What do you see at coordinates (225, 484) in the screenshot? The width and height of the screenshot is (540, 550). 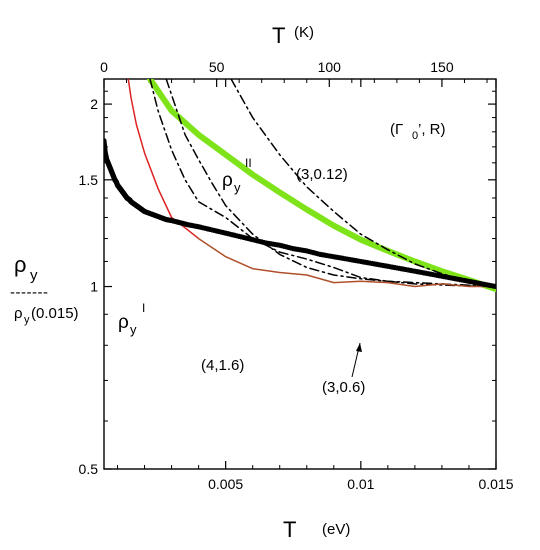 I see `x-tick-label: 0.005` at bounding box center [225, 484].